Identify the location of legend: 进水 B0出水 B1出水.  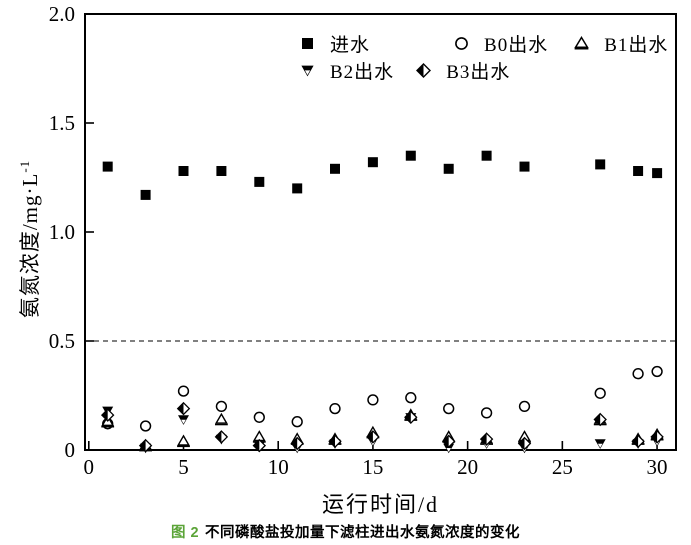
(484, 57).